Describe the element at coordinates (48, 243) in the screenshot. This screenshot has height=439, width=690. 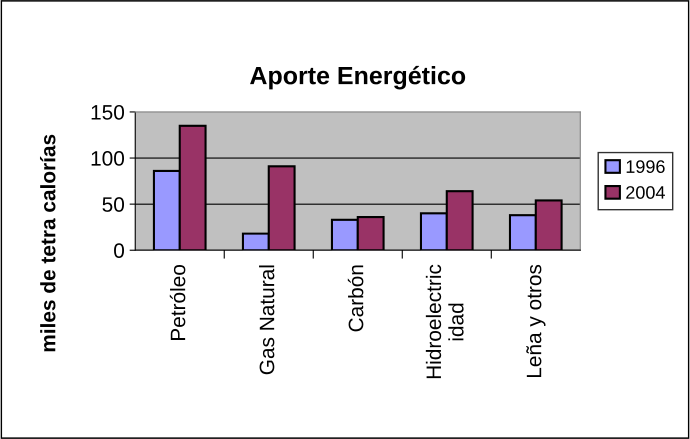
I see `y-axis-title: miles de tetra calorías` at that location.